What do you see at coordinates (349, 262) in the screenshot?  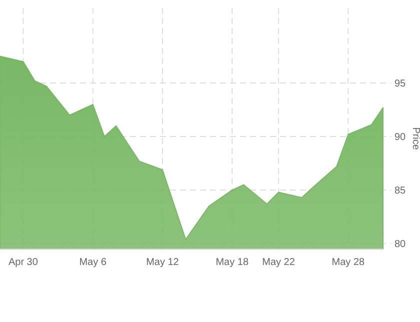 I see `x-tick-label: May 28` at bounding box center [349, 262].